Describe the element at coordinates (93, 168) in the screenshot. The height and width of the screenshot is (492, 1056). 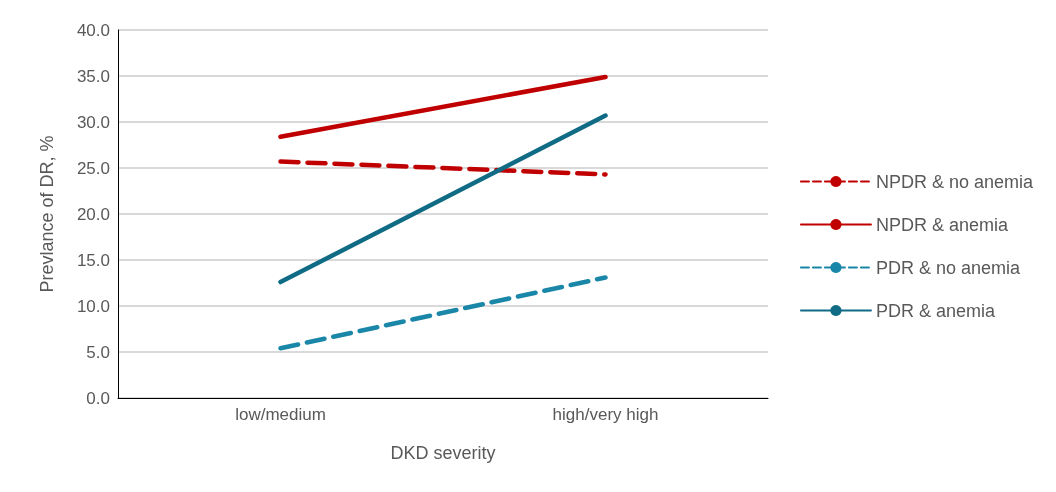
I see `y-tick-label: 25.0` at that location.